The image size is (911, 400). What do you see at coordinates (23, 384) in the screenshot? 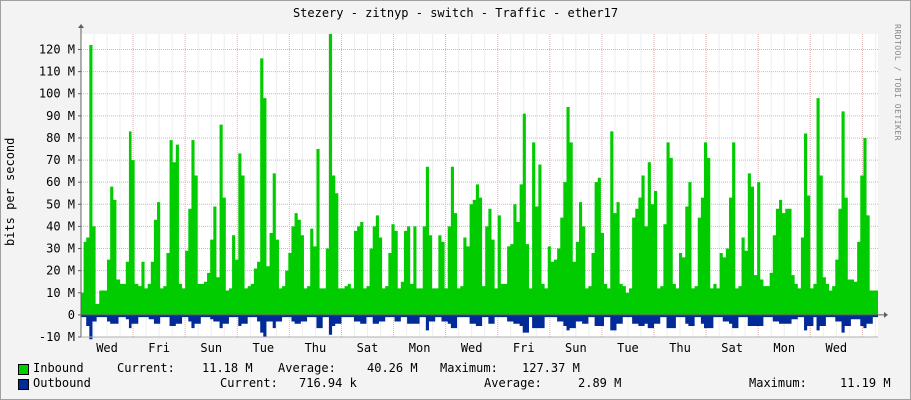
I see `outbound-swatch` at bounding box center [23, 384].